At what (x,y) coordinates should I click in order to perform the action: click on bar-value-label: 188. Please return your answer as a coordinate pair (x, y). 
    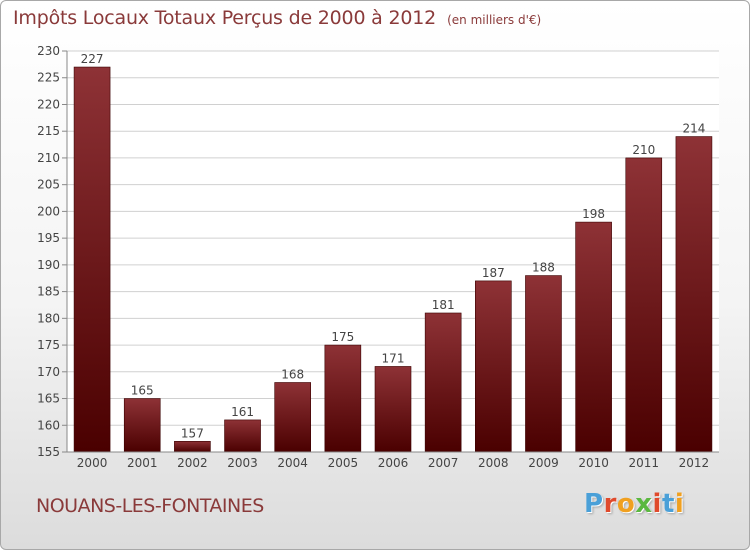
    Looking at the image, I should click on (543, 268).